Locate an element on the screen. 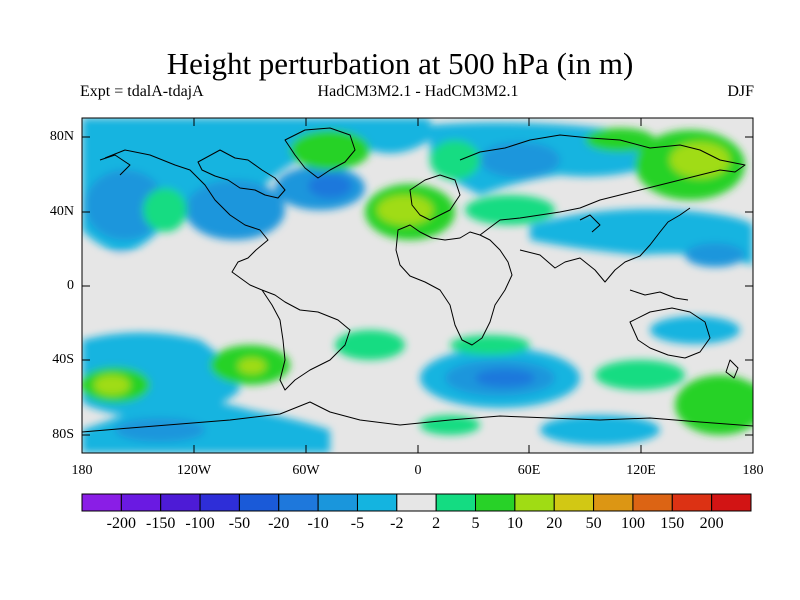 The height and width of the screenshot is (600, 800). colorbar-label: 200 is located at coordinates (711, 523).